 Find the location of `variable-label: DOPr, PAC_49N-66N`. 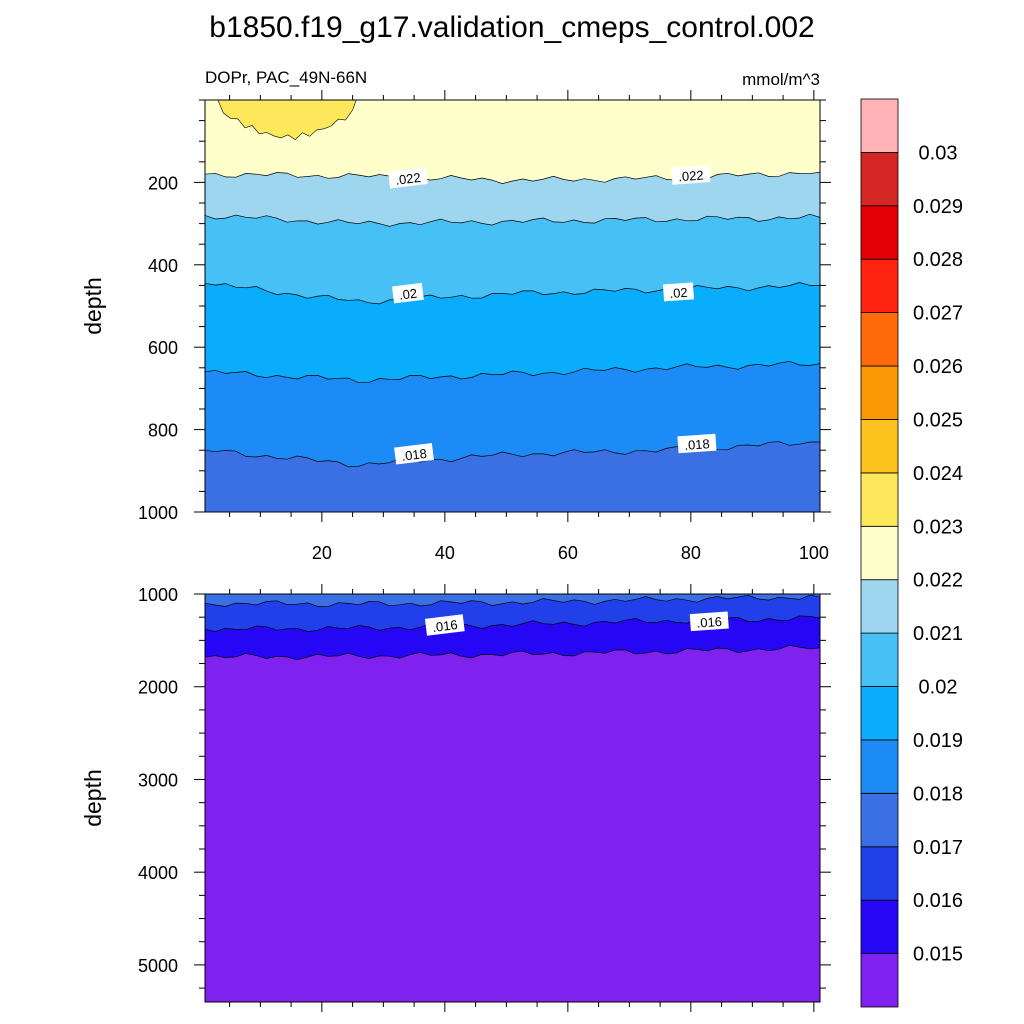

variable-label: DOPr, PAC_49N-66N is located at coordinates (286, 77).